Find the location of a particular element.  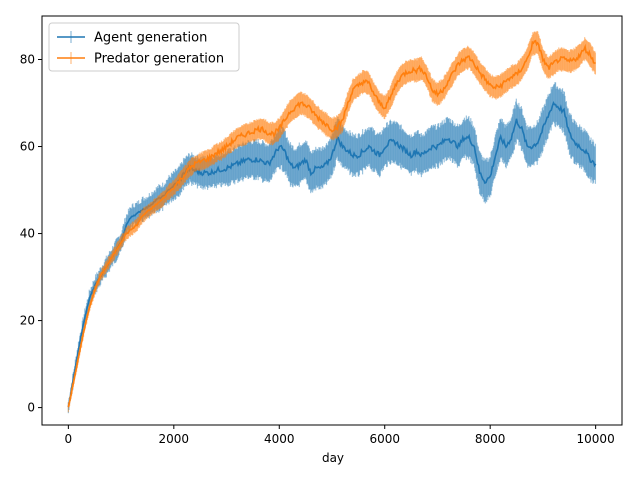

x-tick-label: 4000 is located at coordinates (279, 439).